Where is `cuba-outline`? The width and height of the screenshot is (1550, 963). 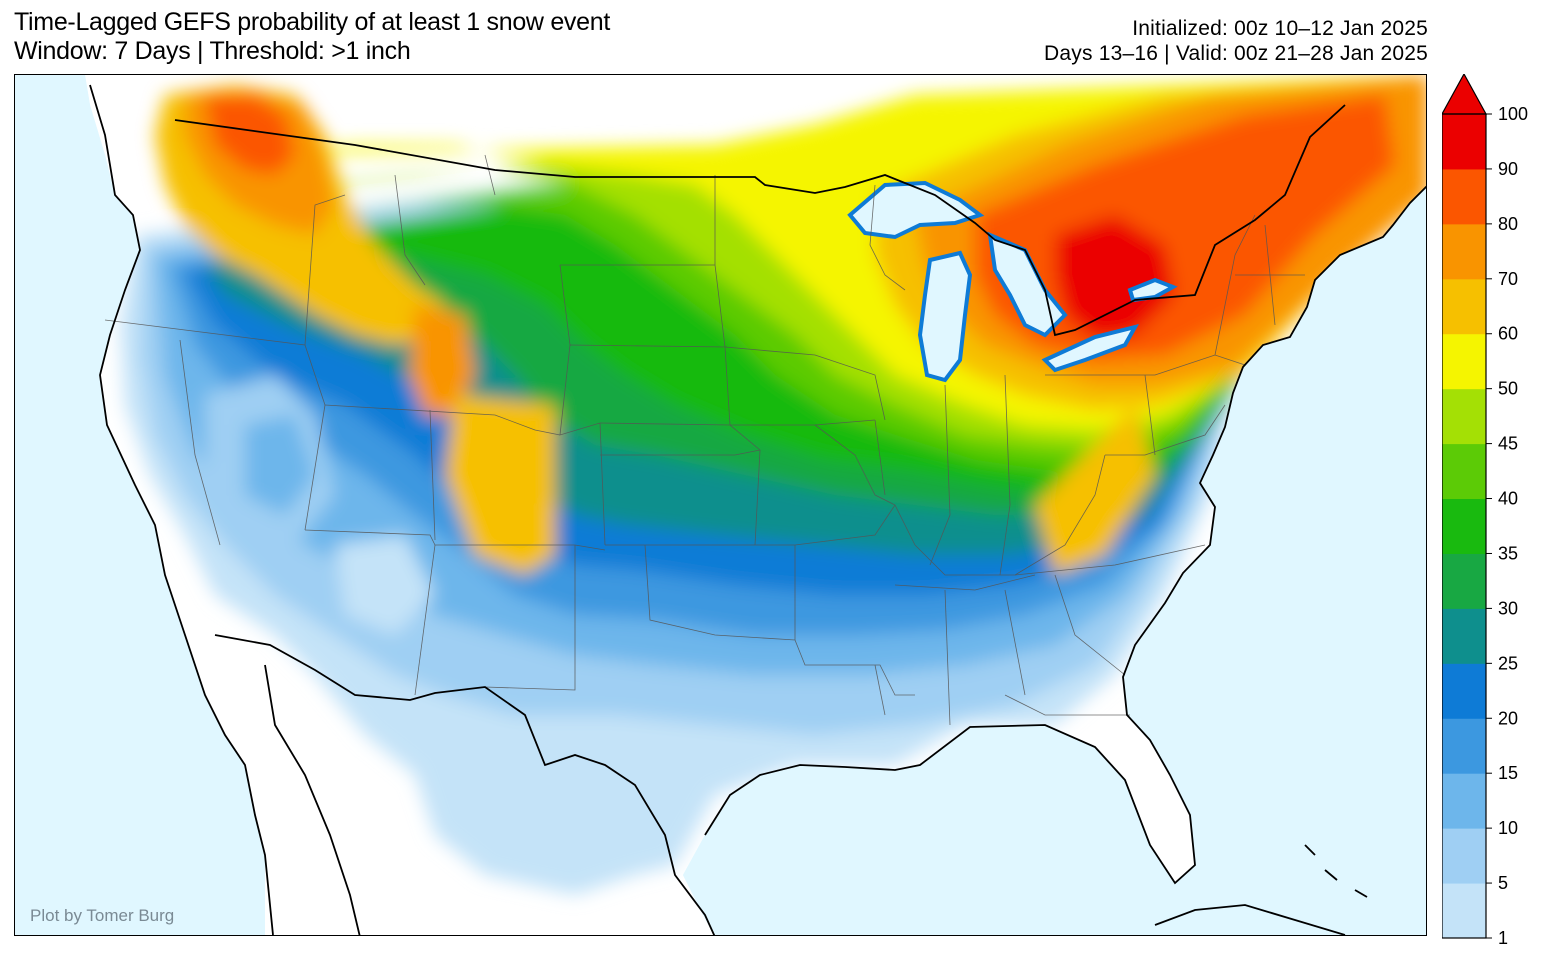 cuba-outline is located at coordinates (1250, 919).